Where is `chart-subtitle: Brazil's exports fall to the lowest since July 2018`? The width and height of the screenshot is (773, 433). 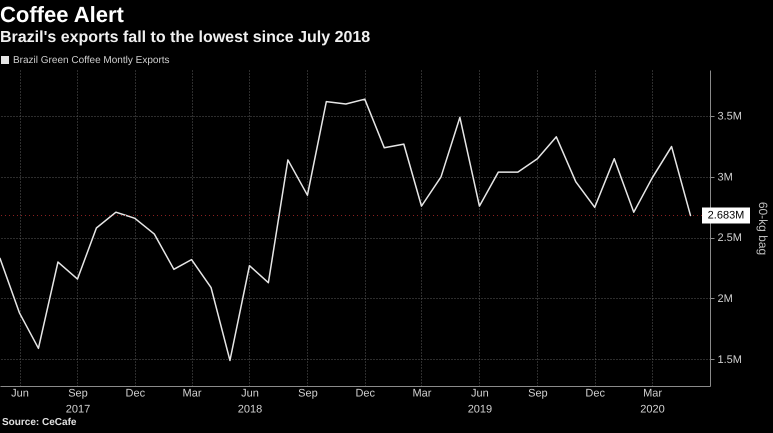 chart-subtitle: Brazil's exports fall to the lowest since July 2018 is located at coordinates (185, 37).